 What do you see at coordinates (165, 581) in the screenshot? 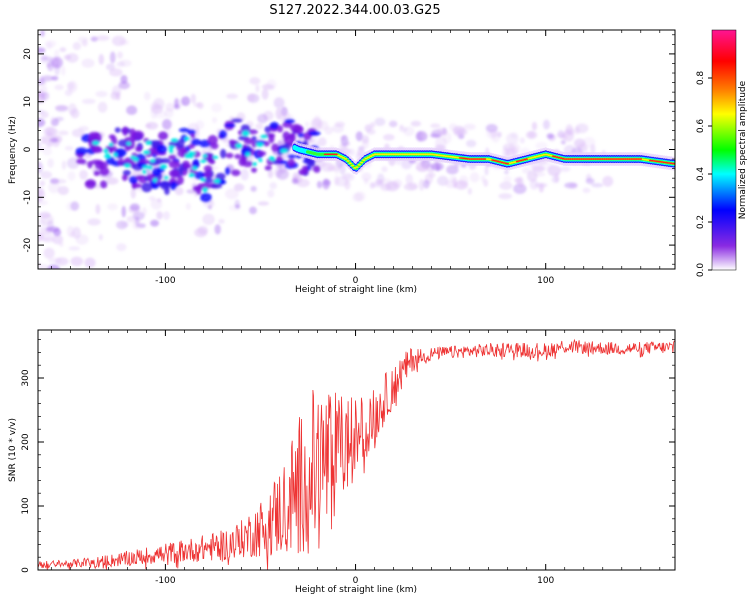
I see `snr-xtick-label: -100` at bounding box center [165, 581].